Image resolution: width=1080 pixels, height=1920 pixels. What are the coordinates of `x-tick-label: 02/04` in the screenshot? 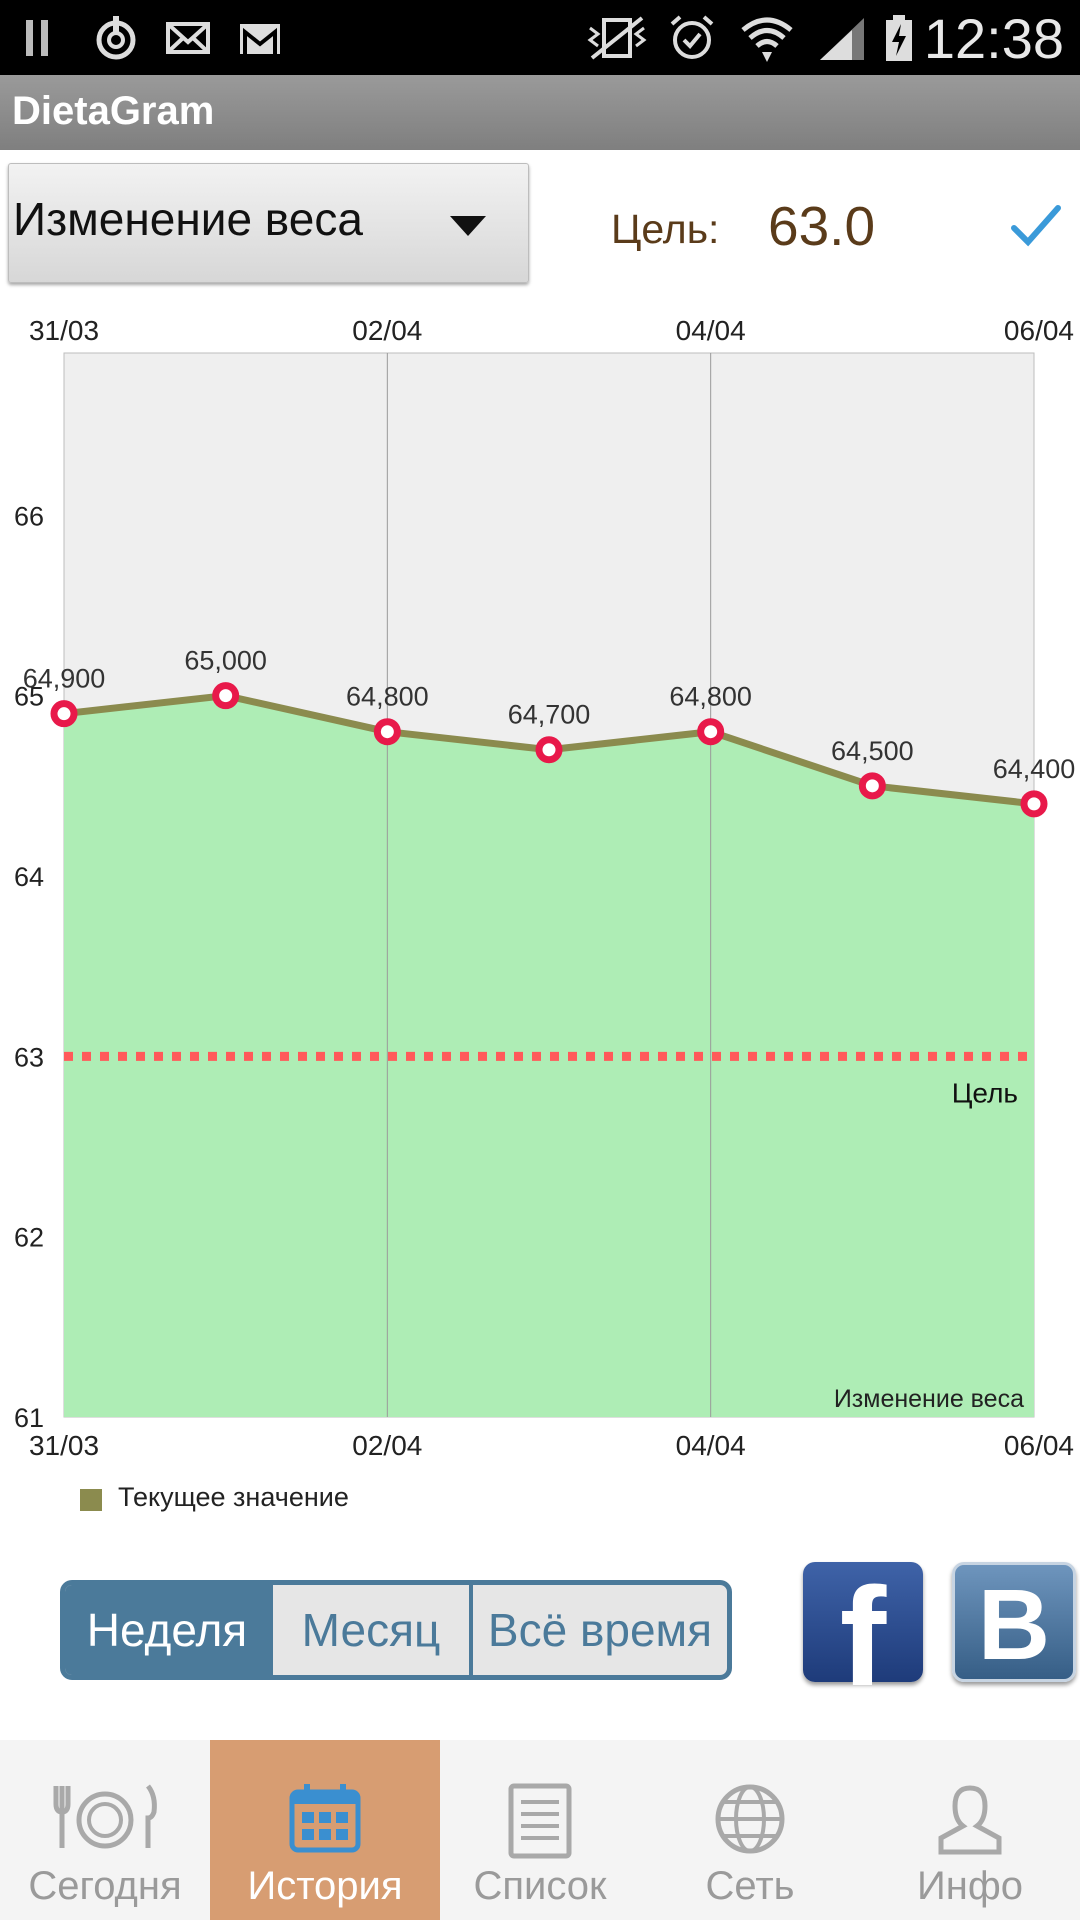 It's located at (387, 1445).